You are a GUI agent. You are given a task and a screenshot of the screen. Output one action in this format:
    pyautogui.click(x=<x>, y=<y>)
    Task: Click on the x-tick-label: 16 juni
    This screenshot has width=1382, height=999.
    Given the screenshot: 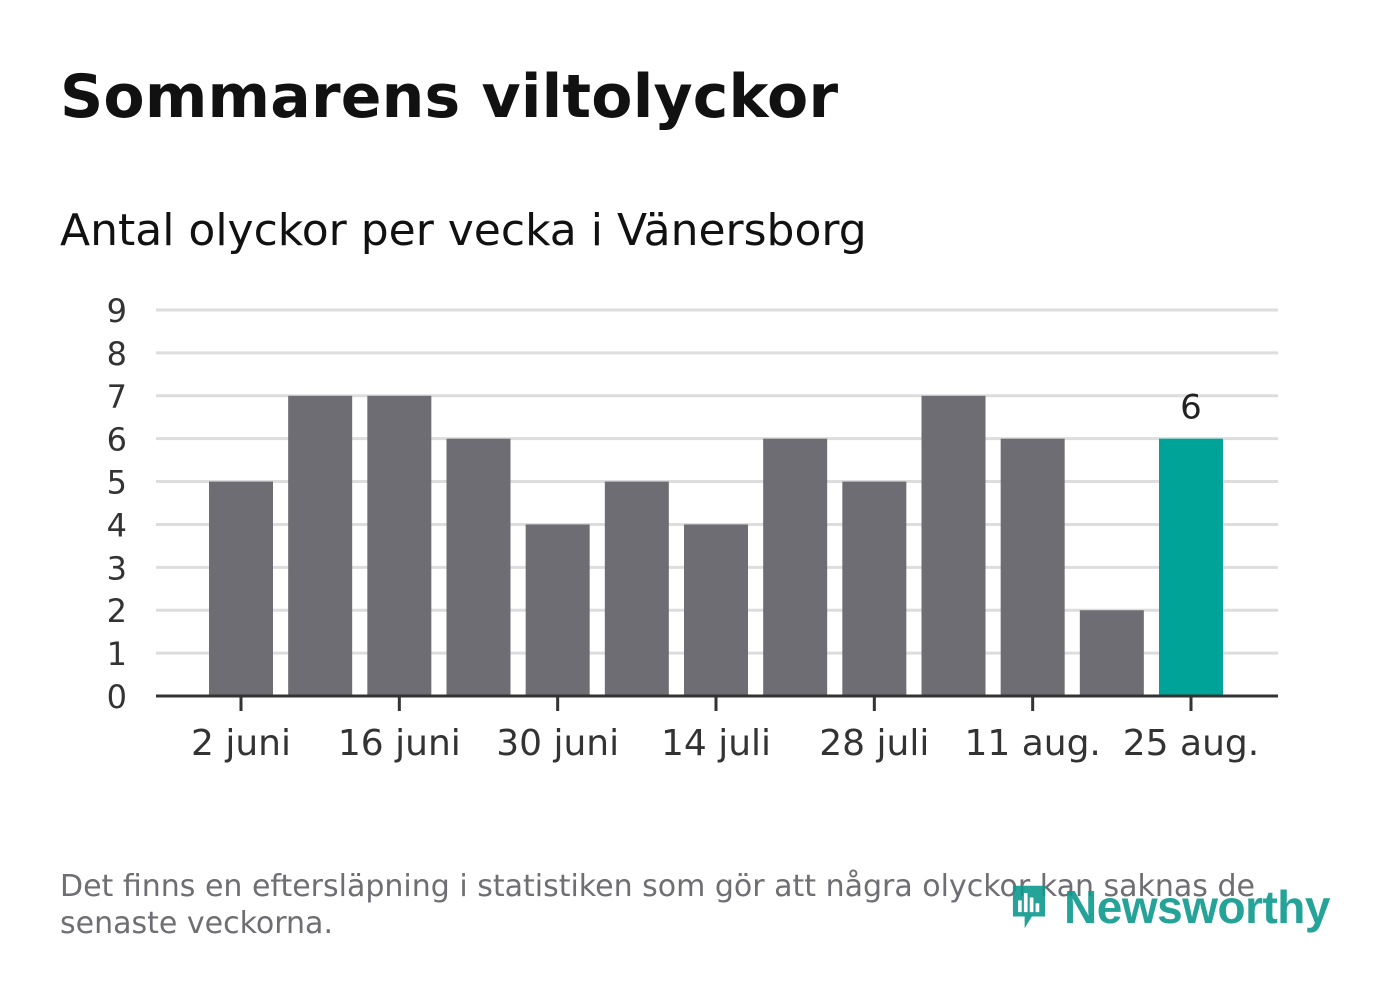 What is the action you would take?
    pyautogui.click(x=399, y=743)
    